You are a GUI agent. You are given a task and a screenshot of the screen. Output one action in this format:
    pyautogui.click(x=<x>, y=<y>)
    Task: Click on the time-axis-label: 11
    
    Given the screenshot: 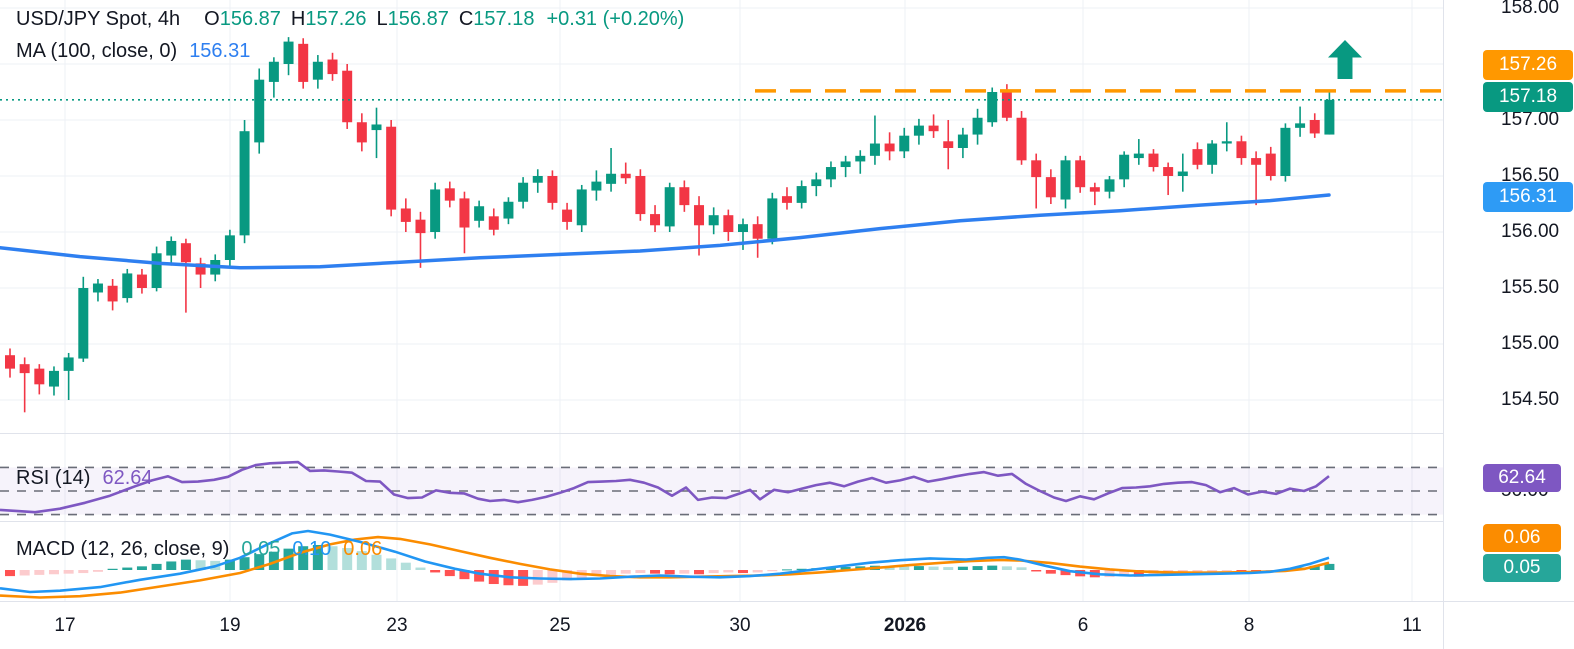 What is the action you would take?
    pyautogui.click(x=1412, y=625)
    